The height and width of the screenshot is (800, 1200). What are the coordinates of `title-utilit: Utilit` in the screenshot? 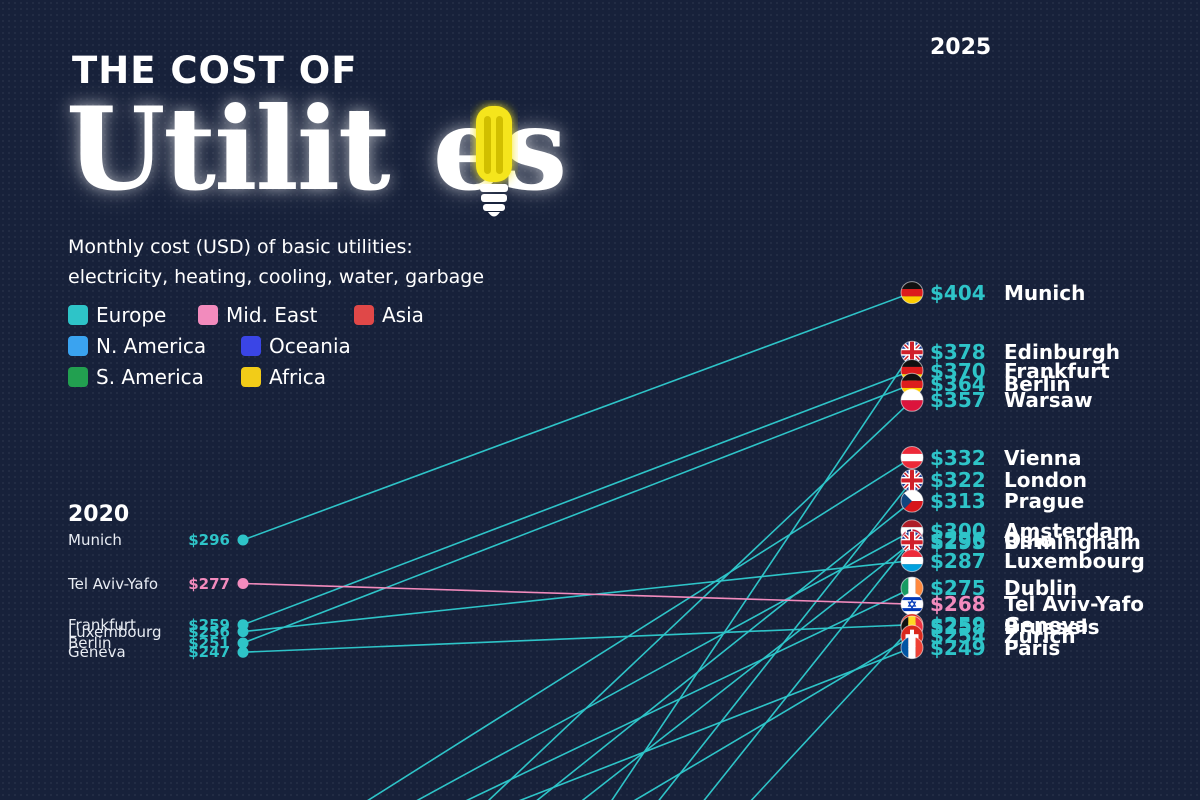 It's located at (228, 149).